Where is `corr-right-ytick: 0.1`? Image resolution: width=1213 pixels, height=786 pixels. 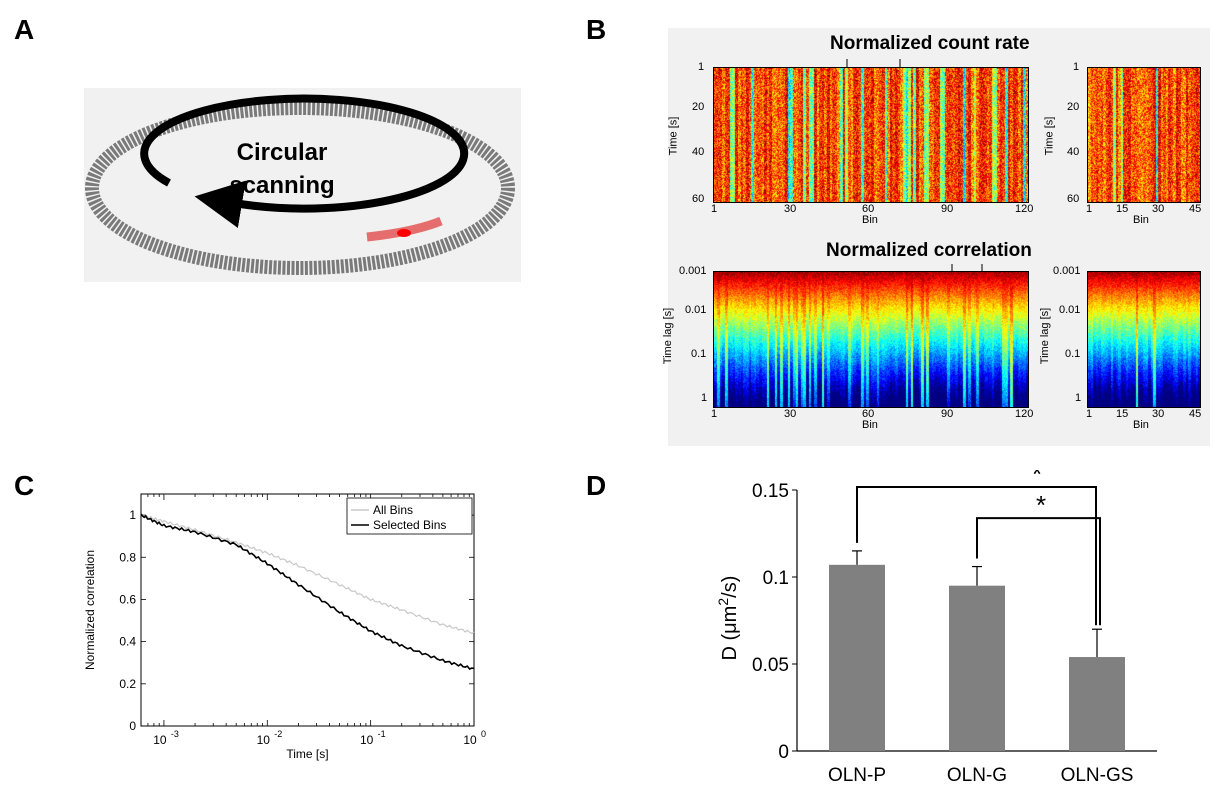 corr-right-ytick: 0.1 is located at coordinates (1073, 354).